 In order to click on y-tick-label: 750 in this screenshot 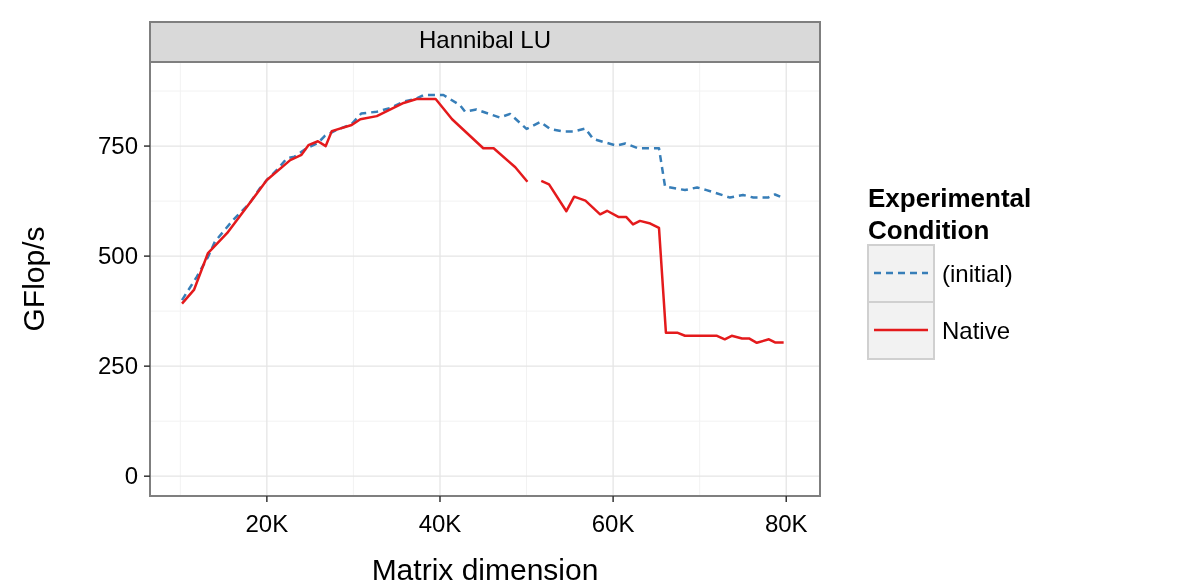, I will do `click(117, 146)`.